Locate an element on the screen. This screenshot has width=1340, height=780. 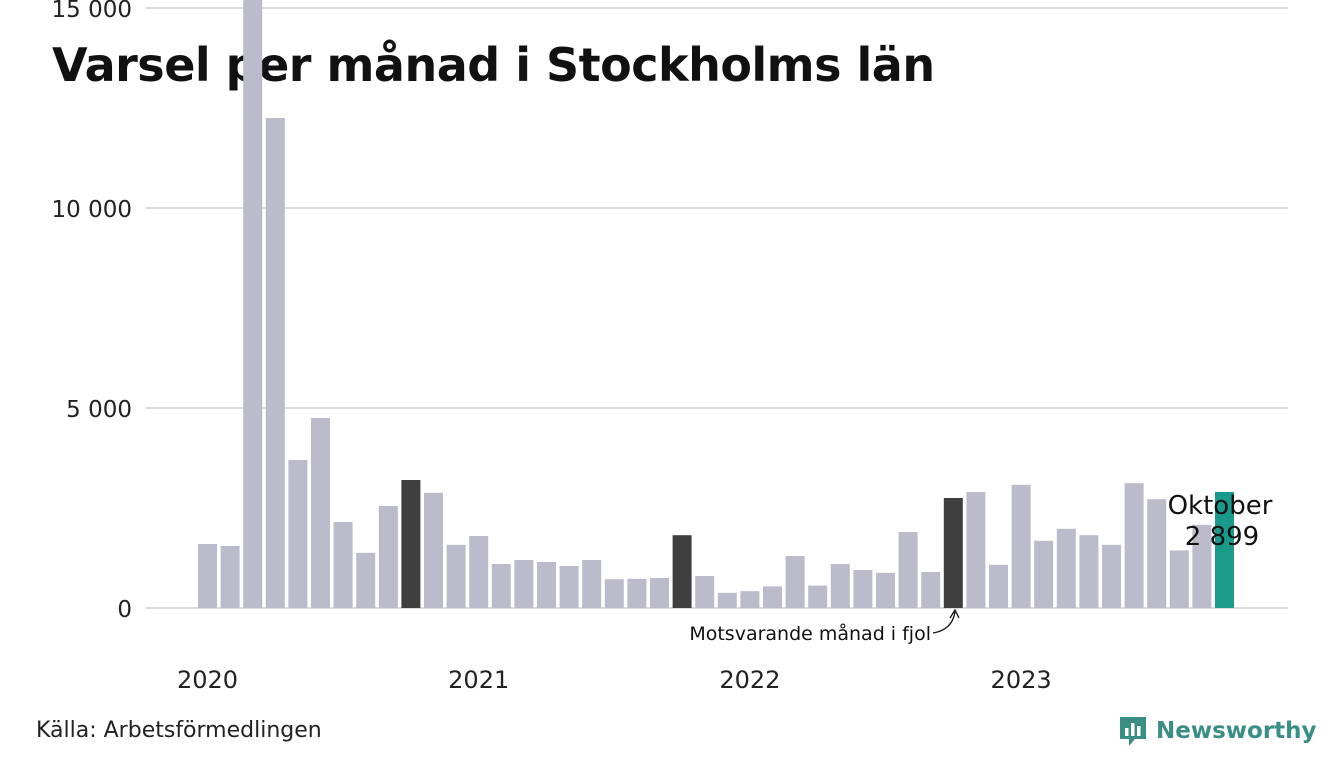
x-tick-label: 2022 is located at coordinates (749, 680).